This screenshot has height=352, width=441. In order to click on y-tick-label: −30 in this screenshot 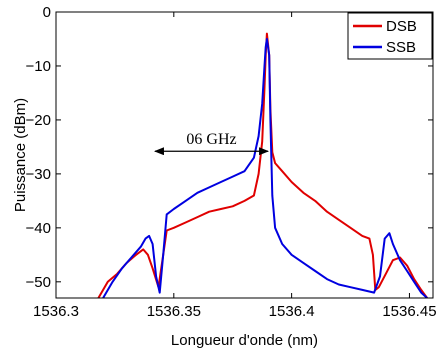, I will do `click(38, 174)`.